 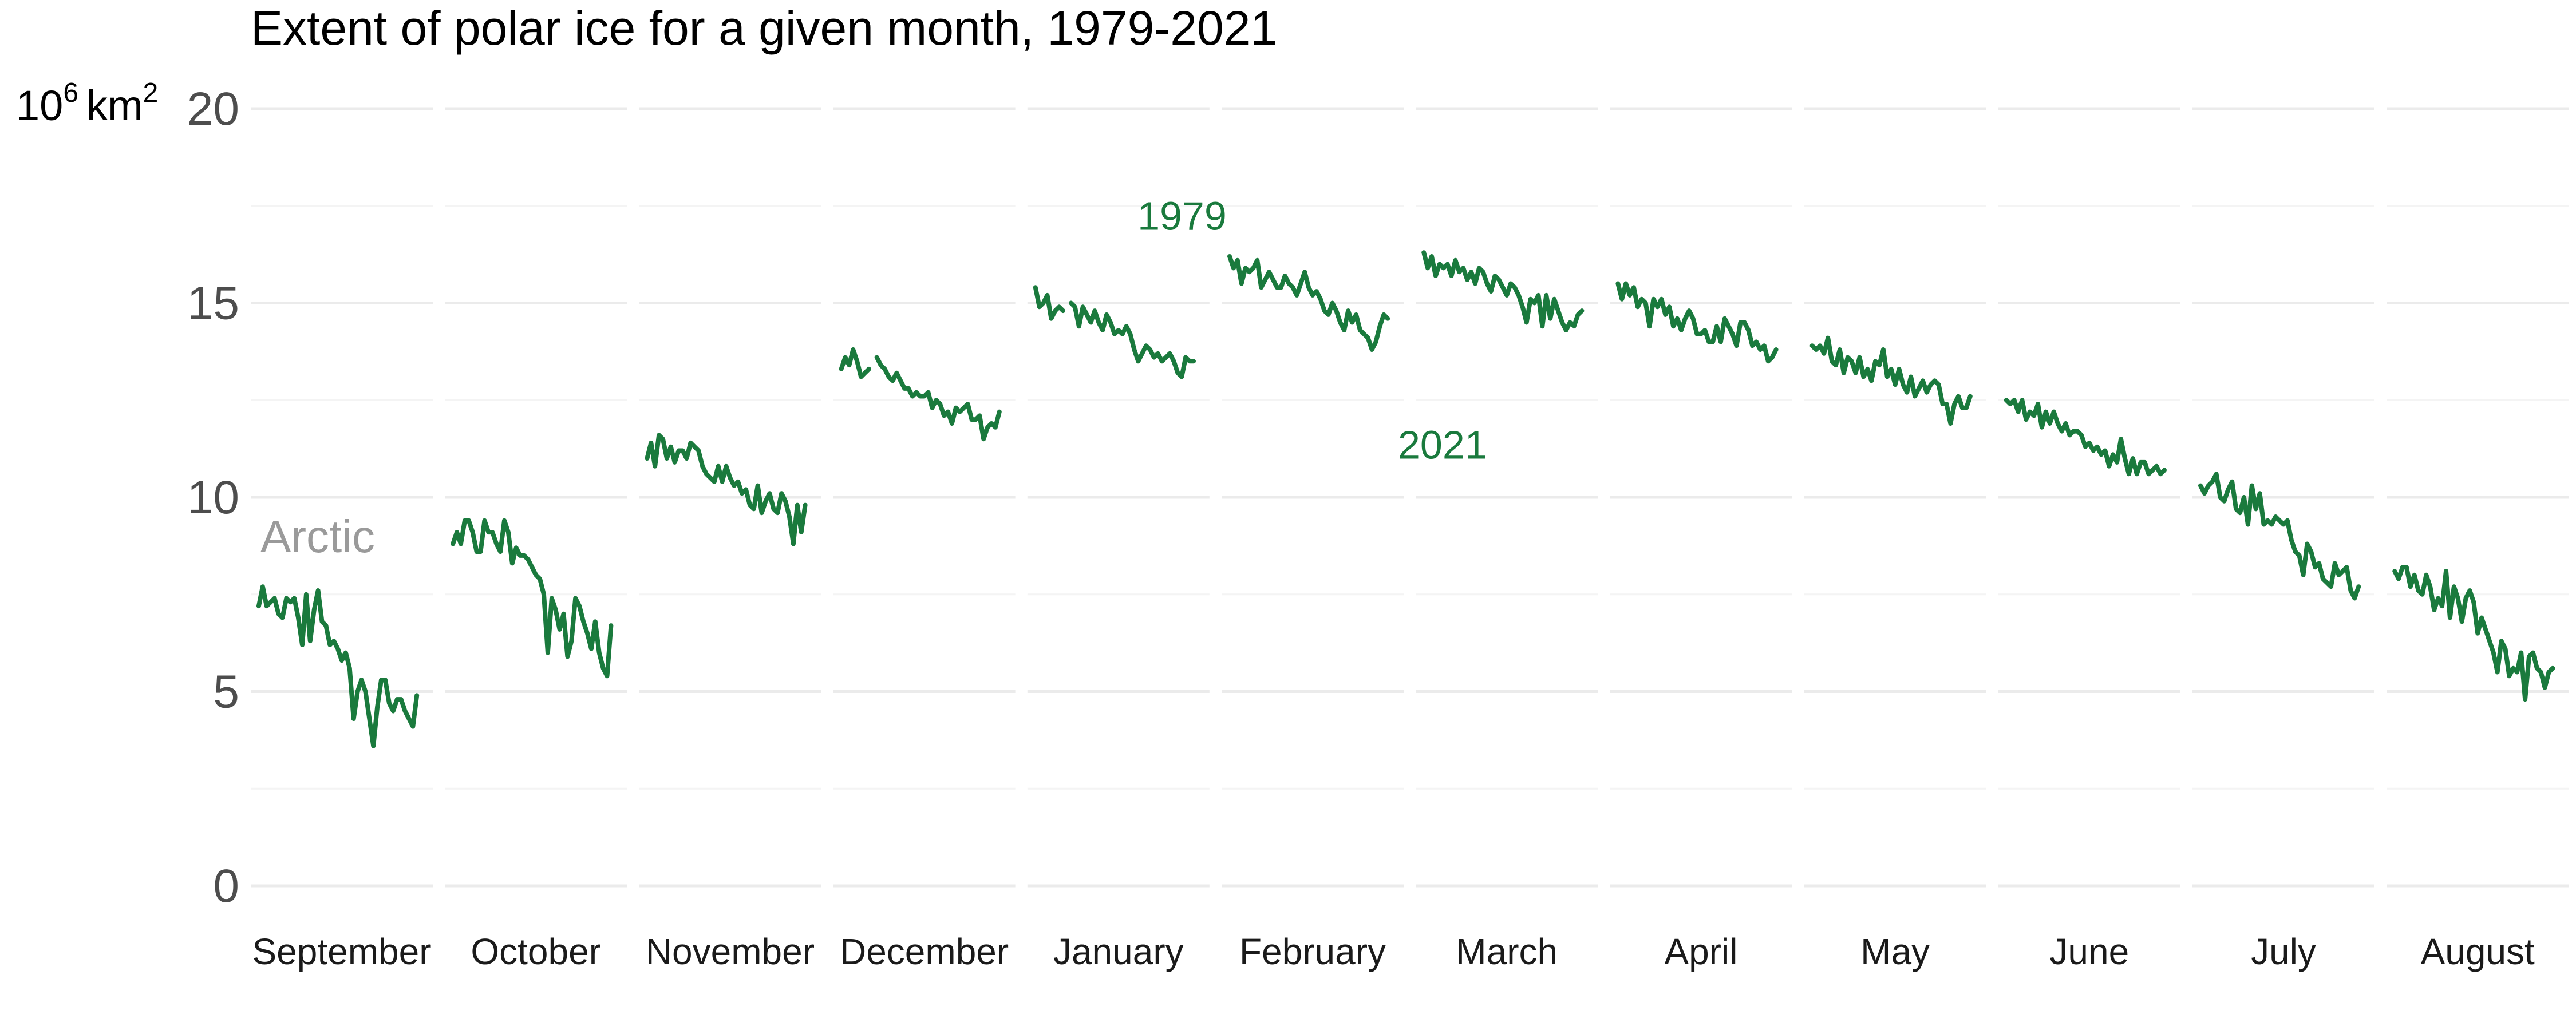 What do you see at coordinates (1442, 445) in the screenshot?
I see `end-year-label: 2021` at bounding box center [1442, 445].